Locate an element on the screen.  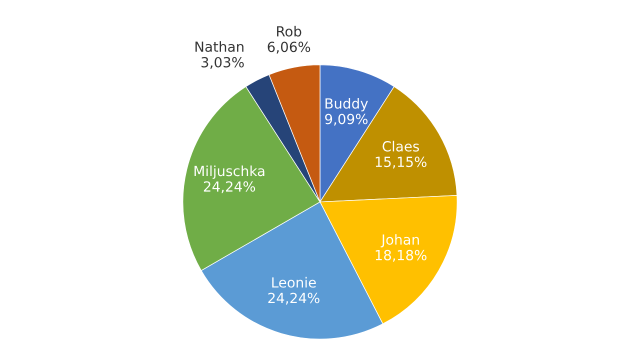
slice-label: Nathan is located at coordinates (219, 46).